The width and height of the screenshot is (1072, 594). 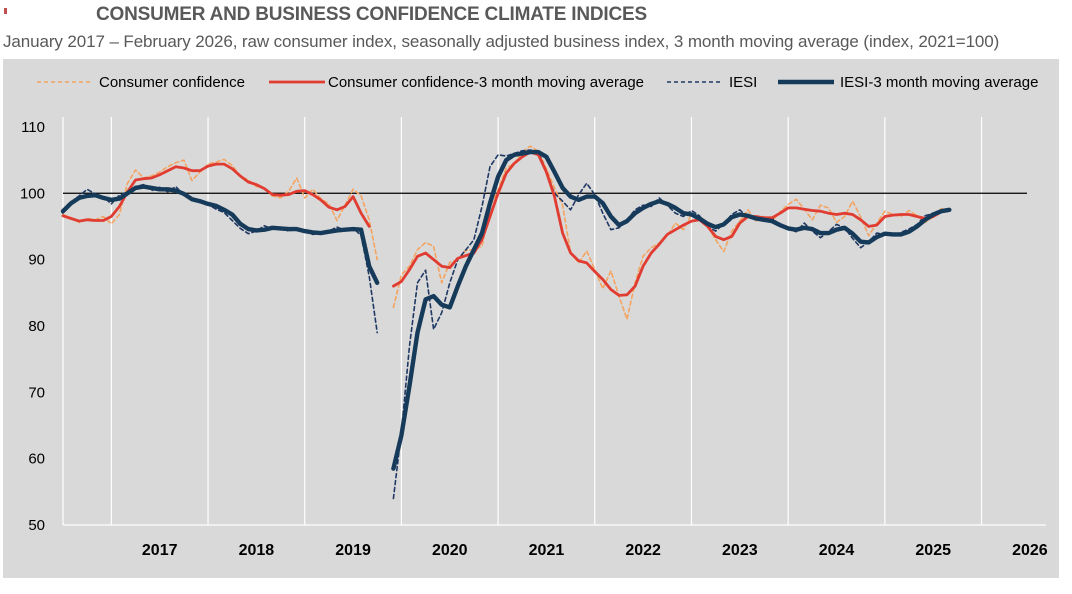 I want to click on x-tick-label: 2017, so click(x=160, y=550).